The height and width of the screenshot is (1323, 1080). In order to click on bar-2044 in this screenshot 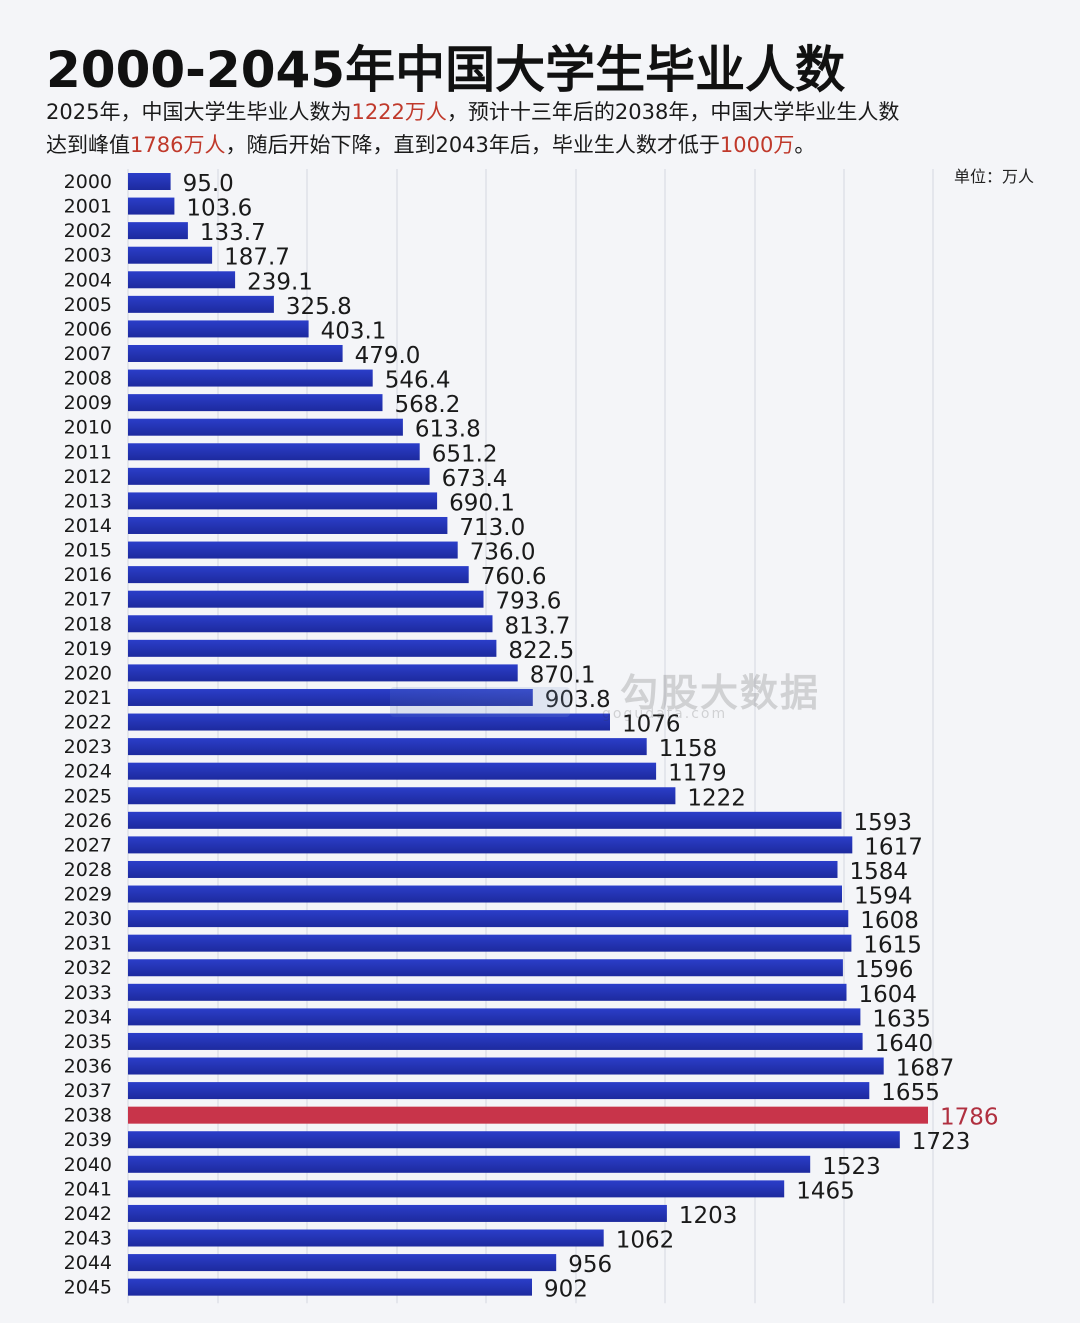, I will do `click(342, 1263)`.